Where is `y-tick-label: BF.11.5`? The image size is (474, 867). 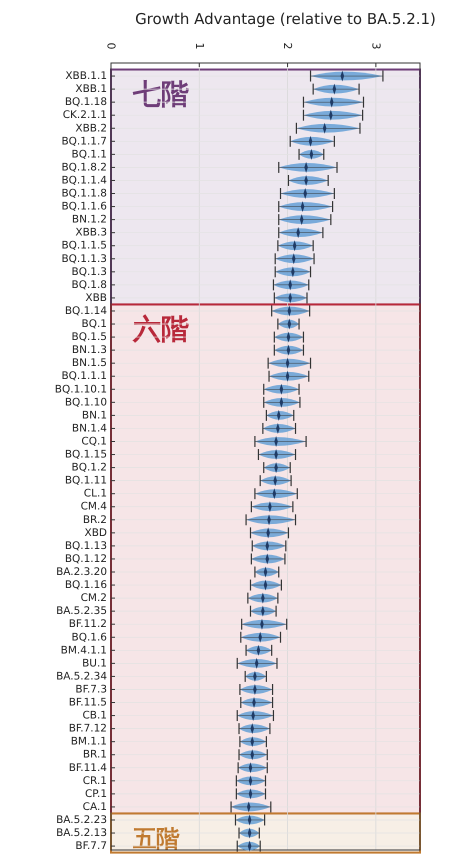
y-tick-label: BF.11.5 is located at coordinates (87, 702).